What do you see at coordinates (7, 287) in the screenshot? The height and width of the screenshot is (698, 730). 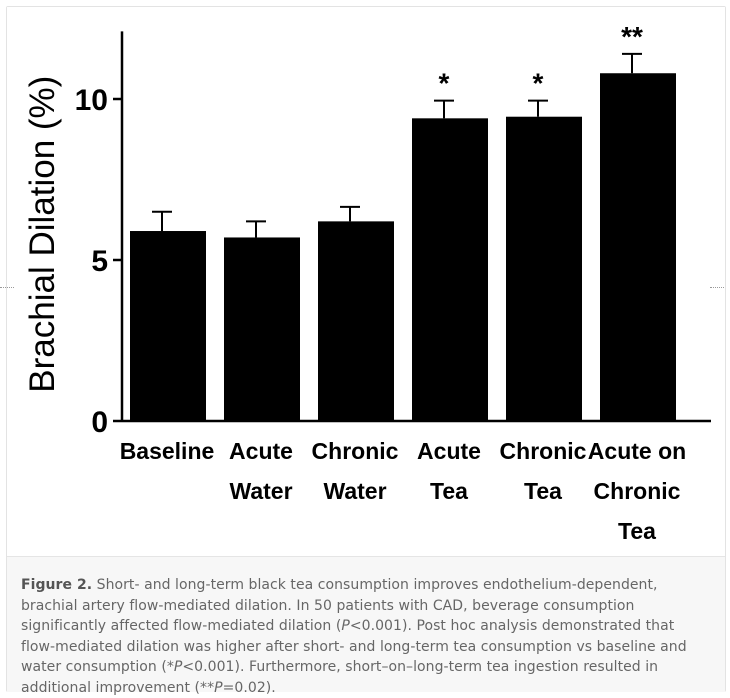 I see `left-divider-dots` at bounding box center [7, 287].